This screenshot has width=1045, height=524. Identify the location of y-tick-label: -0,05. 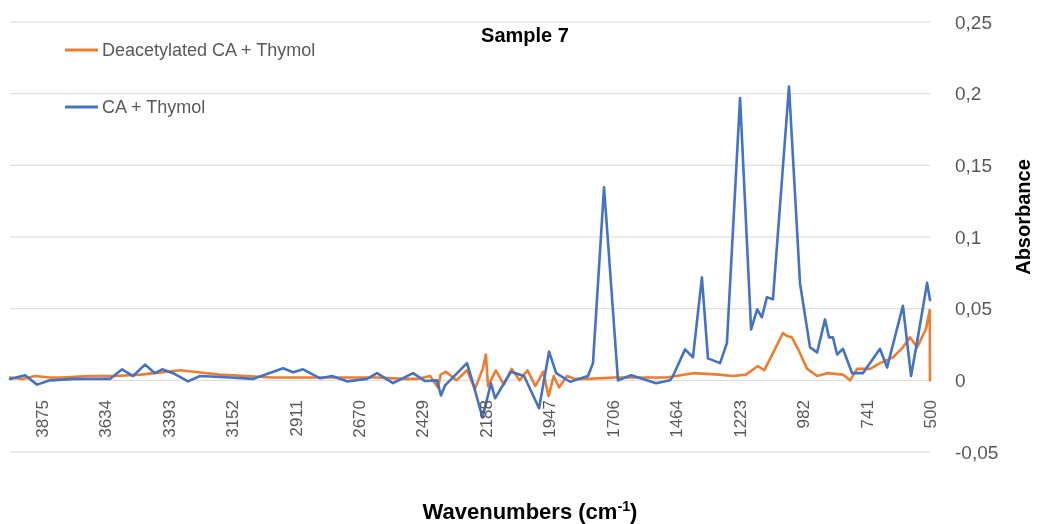
(977, 452).